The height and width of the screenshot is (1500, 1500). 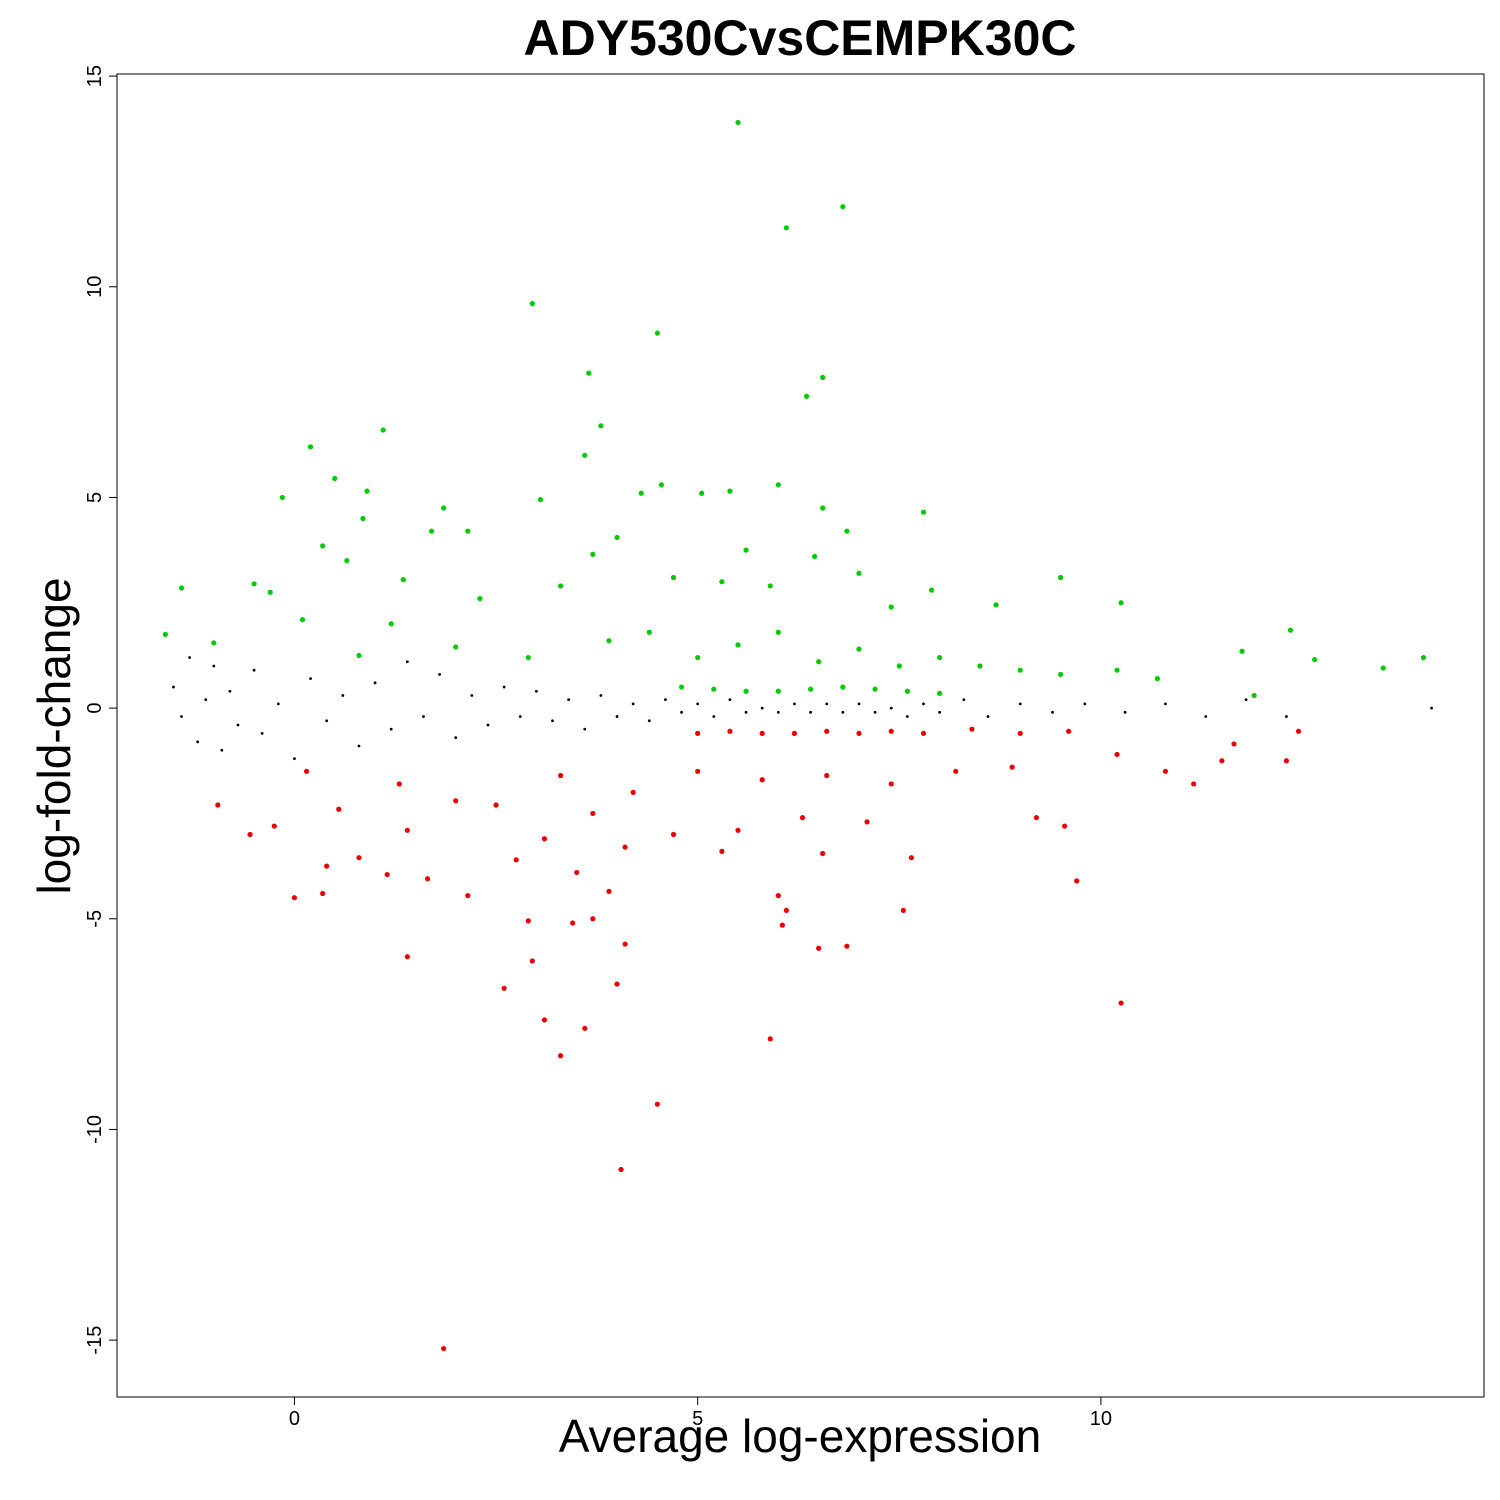 I want to click on y-tick-label: 15, so click(x=95, y=76).